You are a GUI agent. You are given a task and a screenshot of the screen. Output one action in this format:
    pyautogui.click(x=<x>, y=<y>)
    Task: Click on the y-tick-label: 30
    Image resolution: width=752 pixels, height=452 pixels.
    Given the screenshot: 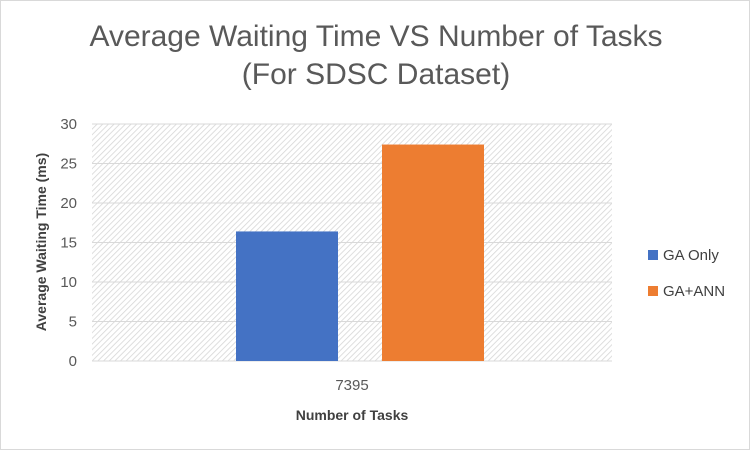 What is the action you would take?
    pyautogui.click(x=68, y=124)
    